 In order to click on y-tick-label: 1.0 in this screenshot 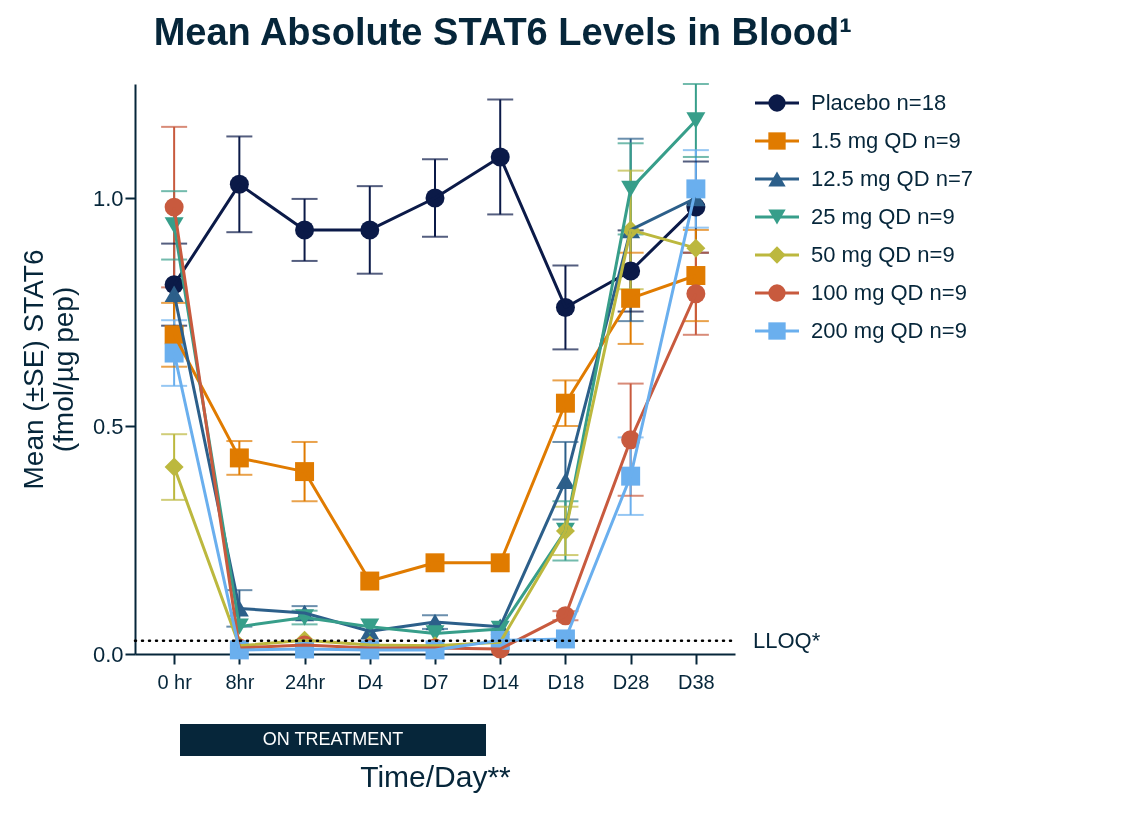, I will do `click(108, 198)`.